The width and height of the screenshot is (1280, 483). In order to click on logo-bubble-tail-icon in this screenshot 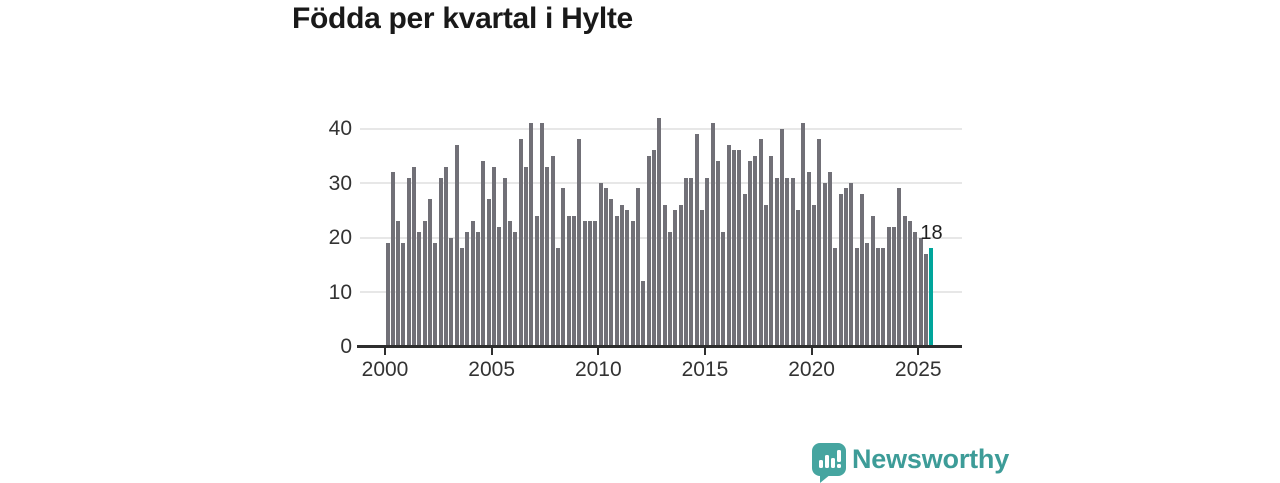, I will do `click(825, 478)`.